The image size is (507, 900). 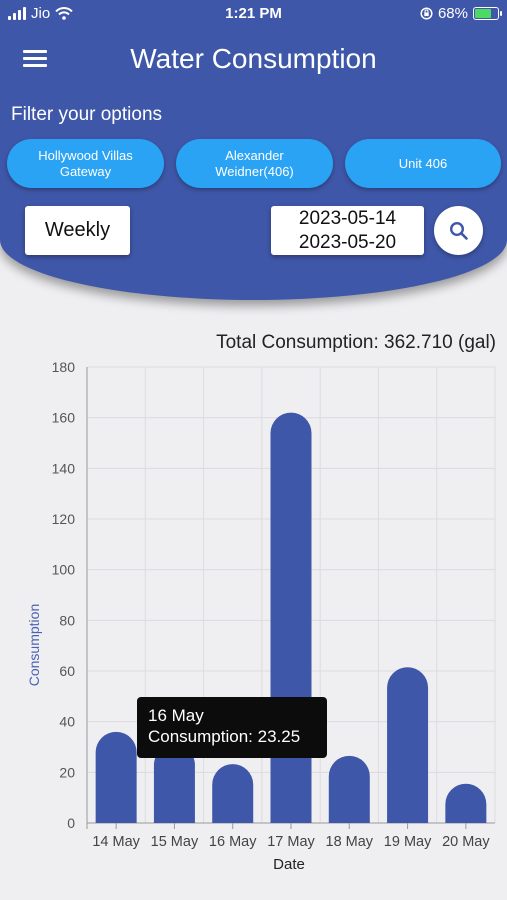 I want to click on filter-label: Filter your options, so click(x=87, y=114).